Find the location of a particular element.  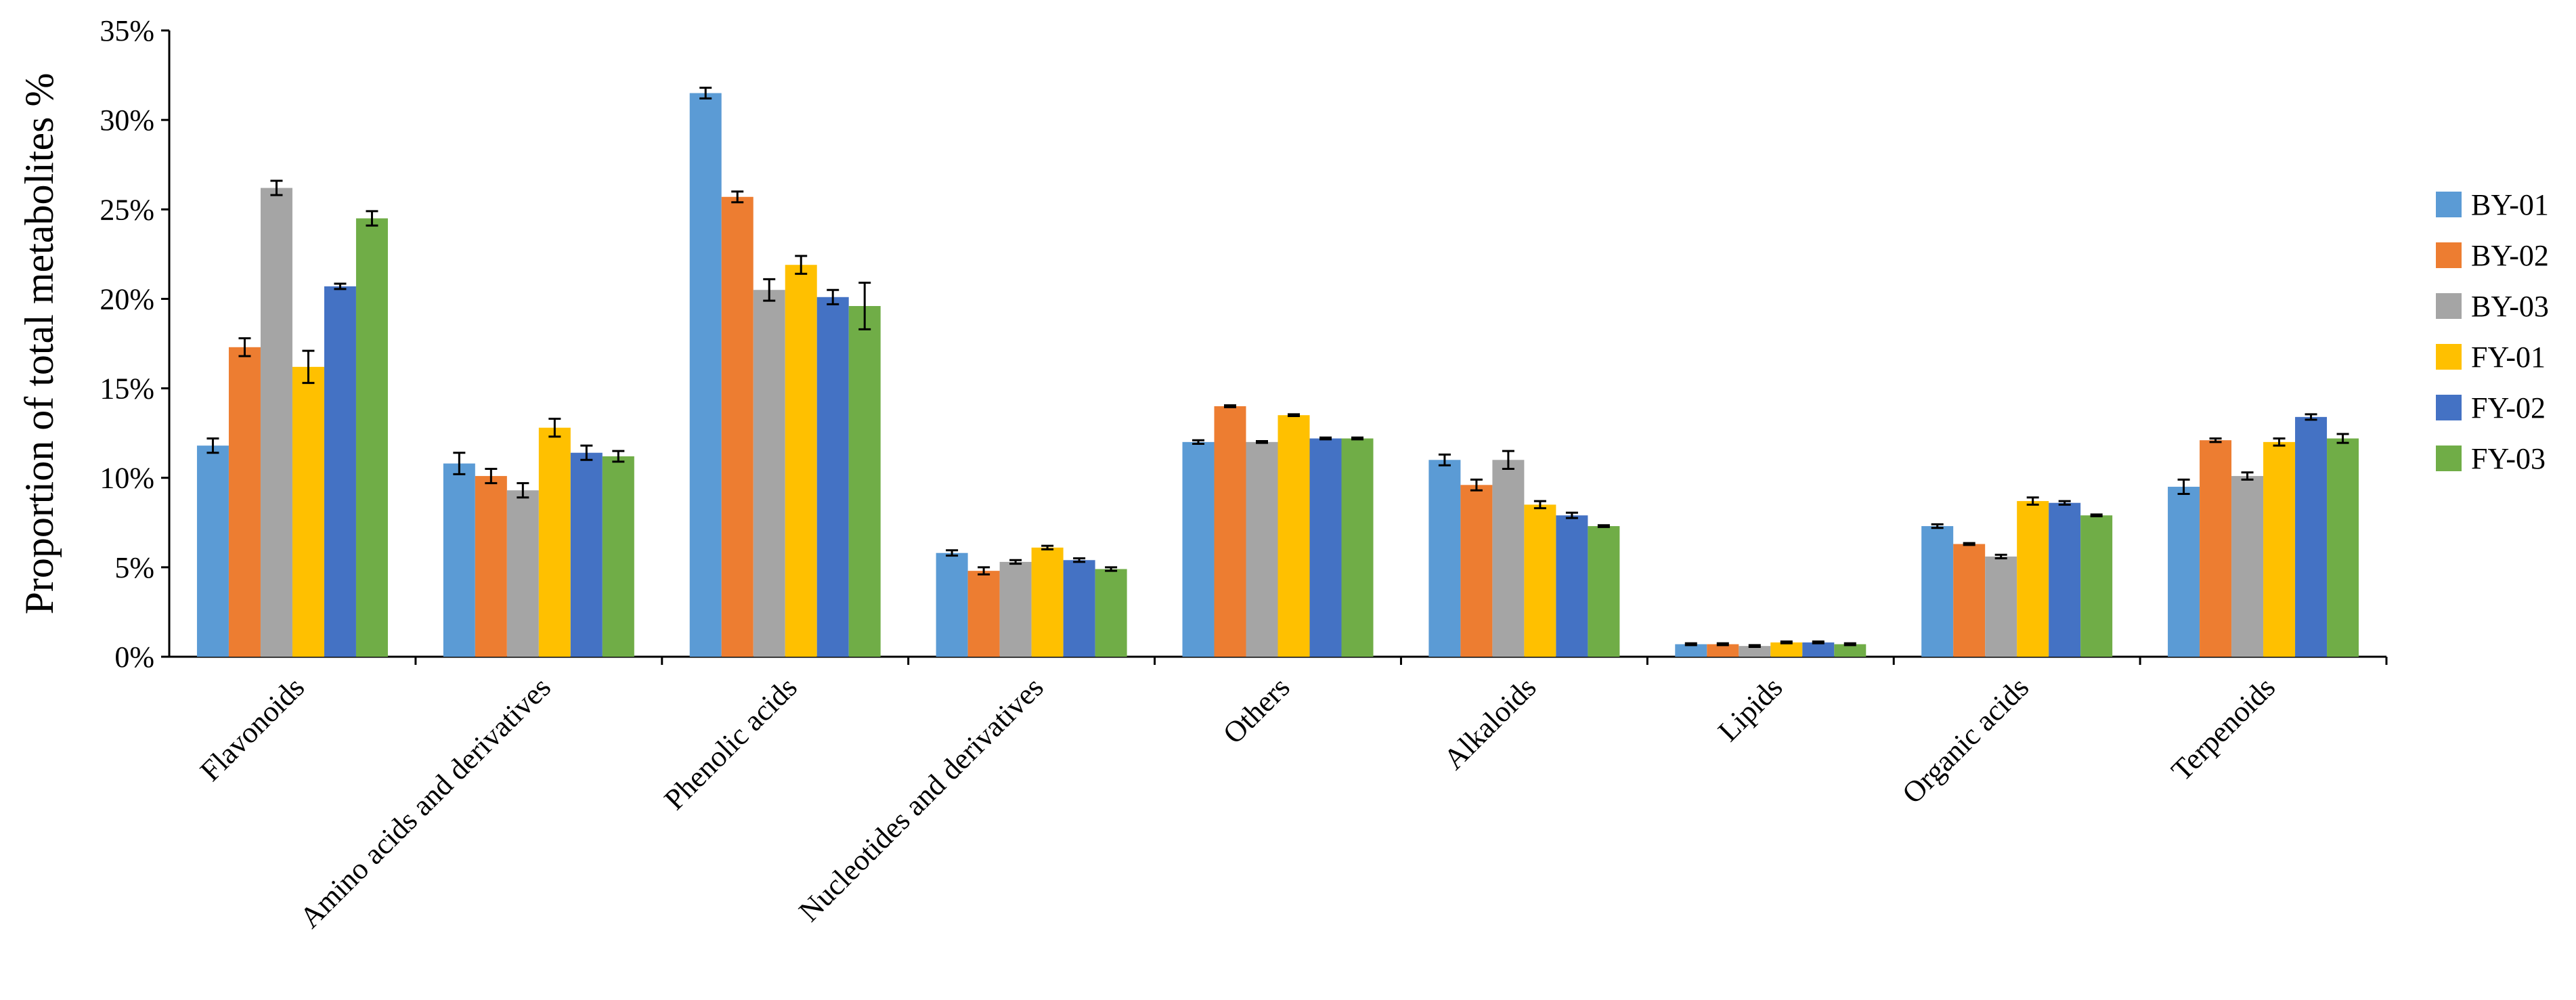

y-tick-label: 25% is located at coordinates (127, 209).